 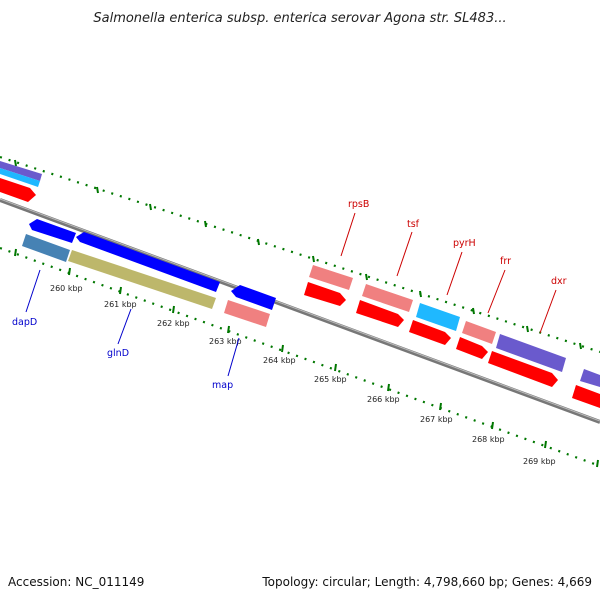 What do you see at coordinates (464, 243) in the screenshot?
I see `gene-label-pyrH: pyrH` at bounding box center [464, 243].